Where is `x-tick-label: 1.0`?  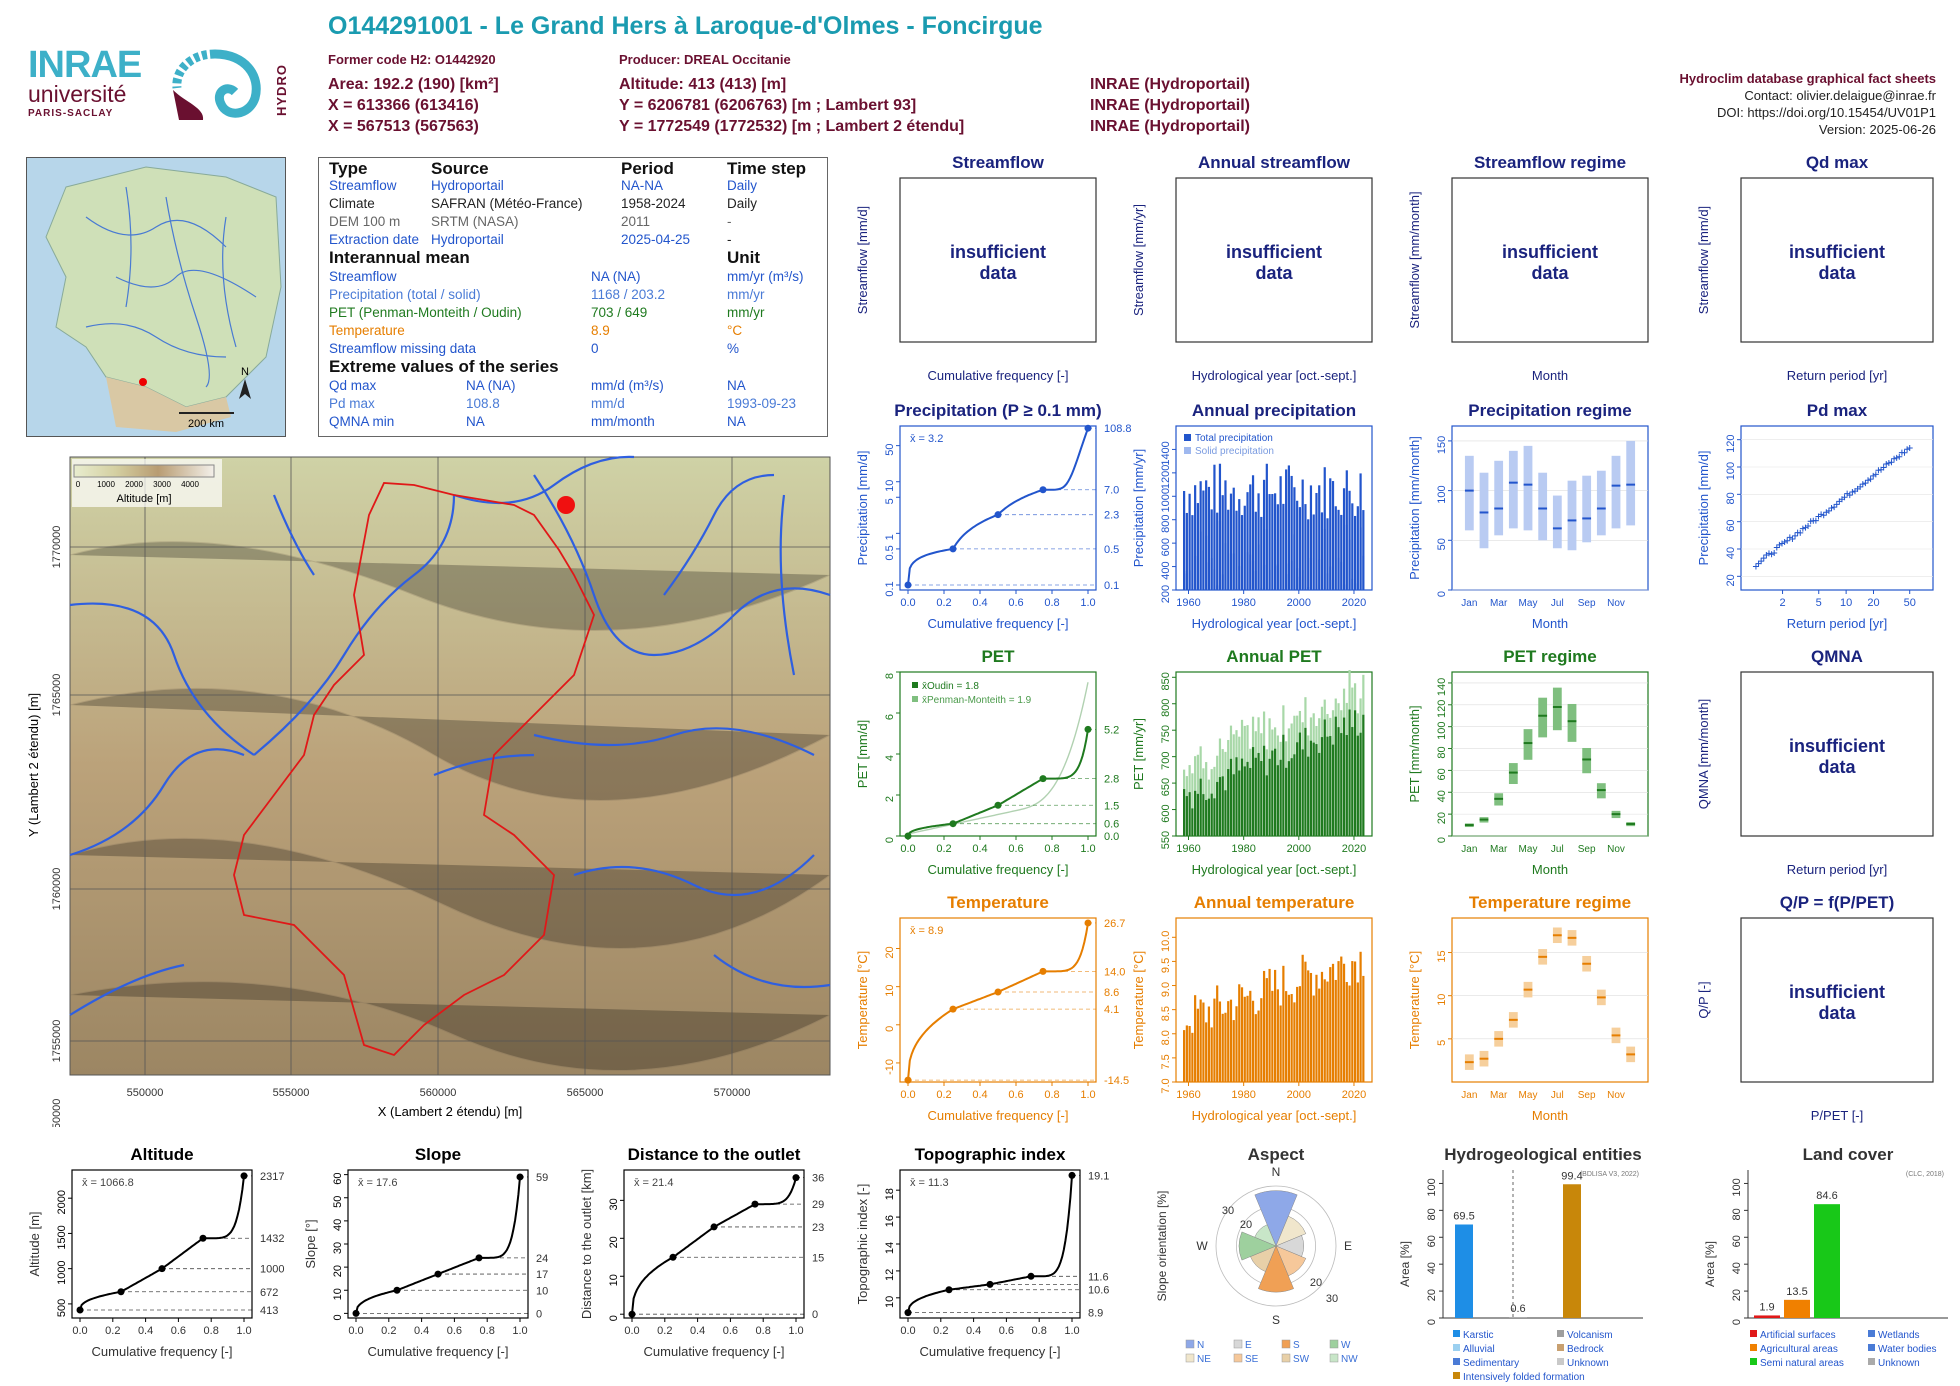
x-tick-label: 1.0 is located at coordinates (519, 1331).